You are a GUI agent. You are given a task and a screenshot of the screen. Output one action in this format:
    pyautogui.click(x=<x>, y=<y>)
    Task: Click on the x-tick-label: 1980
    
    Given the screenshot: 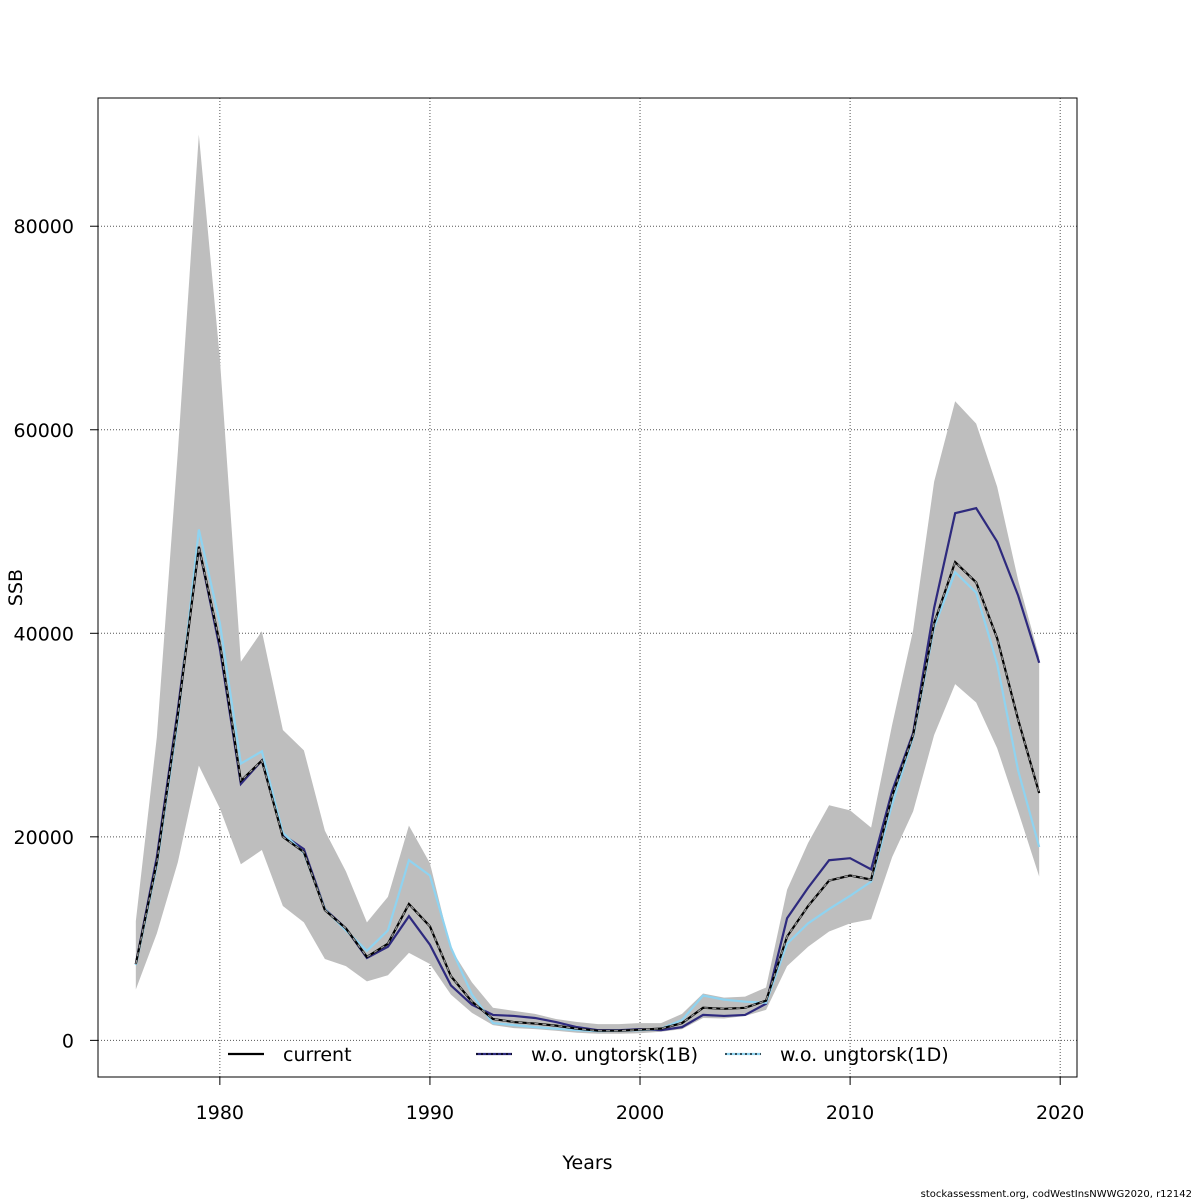 What is the action you would take?
    pyautogui.click(x=220, y=1113)
    